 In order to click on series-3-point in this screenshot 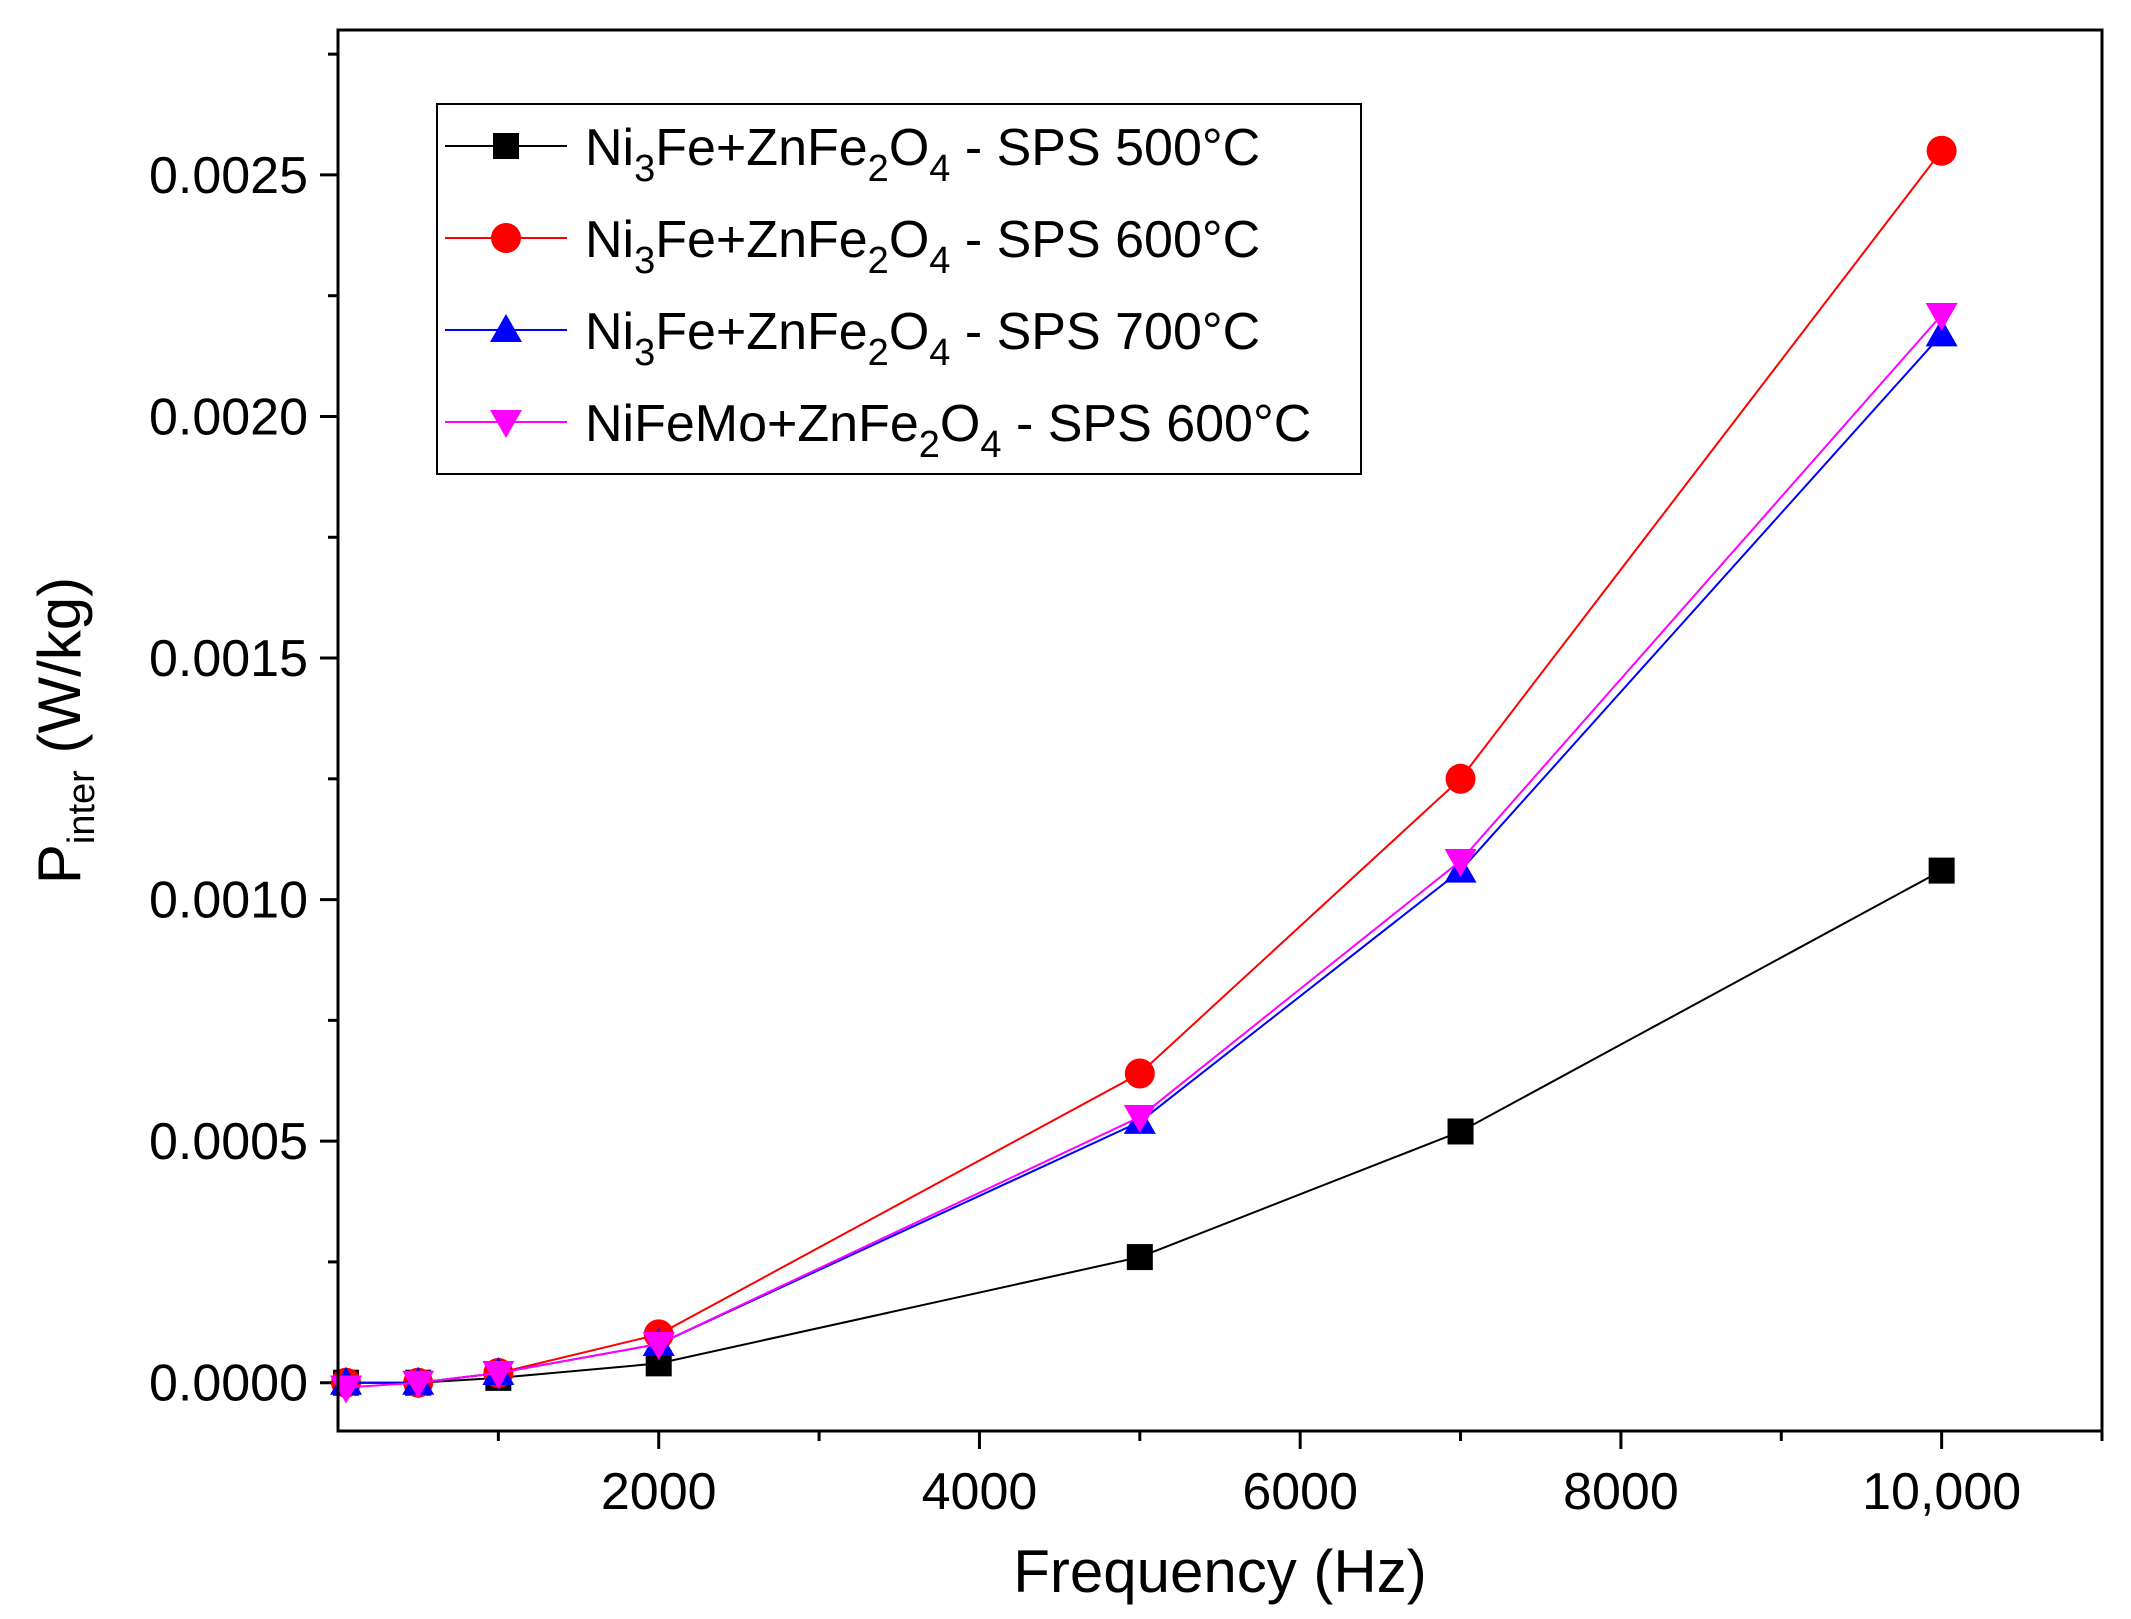, I will do `click(1941, 332)`.